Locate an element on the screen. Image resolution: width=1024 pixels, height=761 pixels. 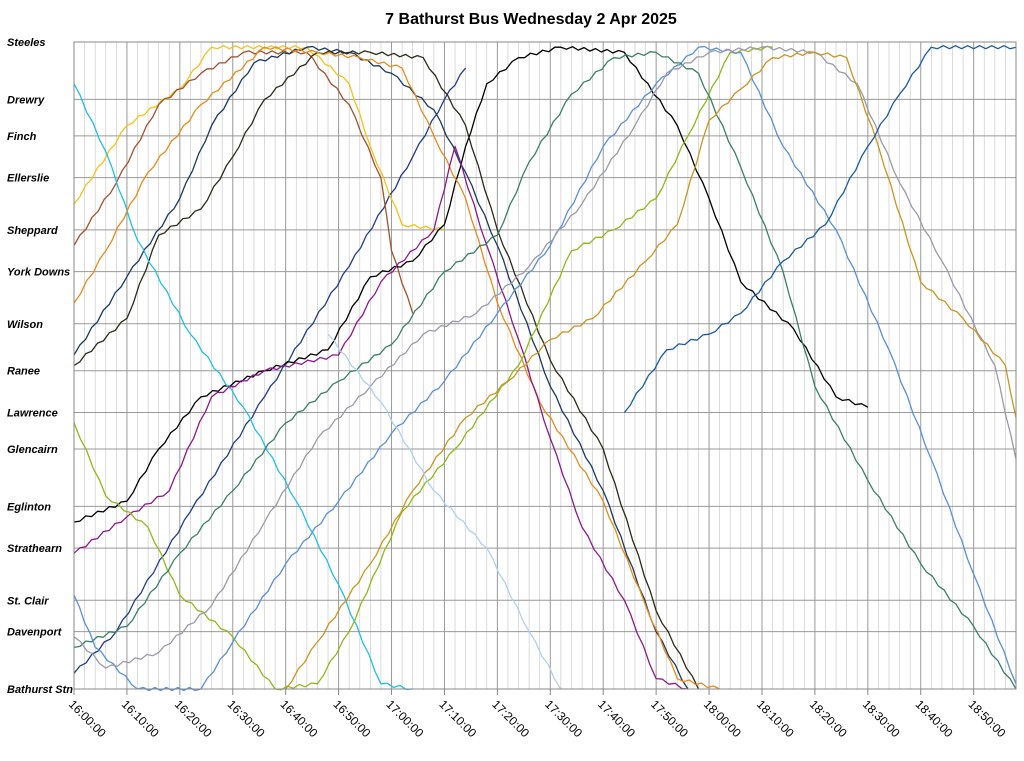
chart-title: 7 Bathurst Bus Wednesday 2 Apr 2025 is located at coordinates (531, 19).